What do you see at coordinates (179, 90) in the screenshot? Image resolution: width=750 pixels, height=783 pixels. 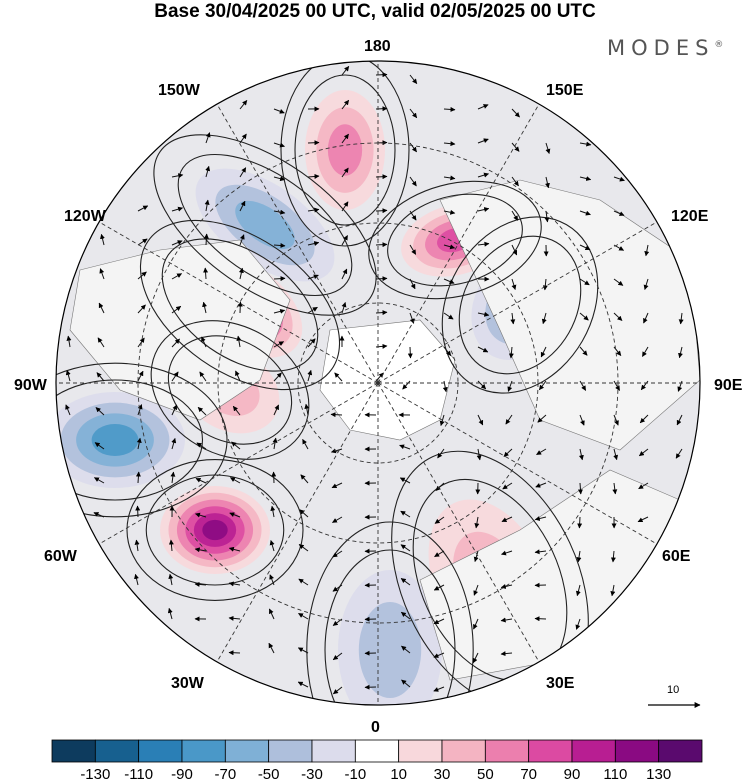 I see `lon-label-150w: 150W` at bounding box center [179, 90].